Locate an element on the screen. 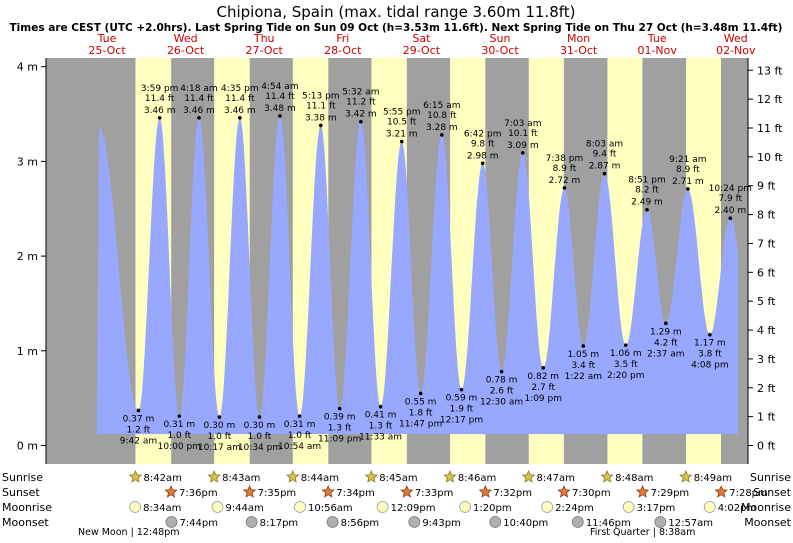 Image resolution: width=793 pixels, height=543 pixels. low-tide-time: 2:20 pm is located at coordinates (626, 376).